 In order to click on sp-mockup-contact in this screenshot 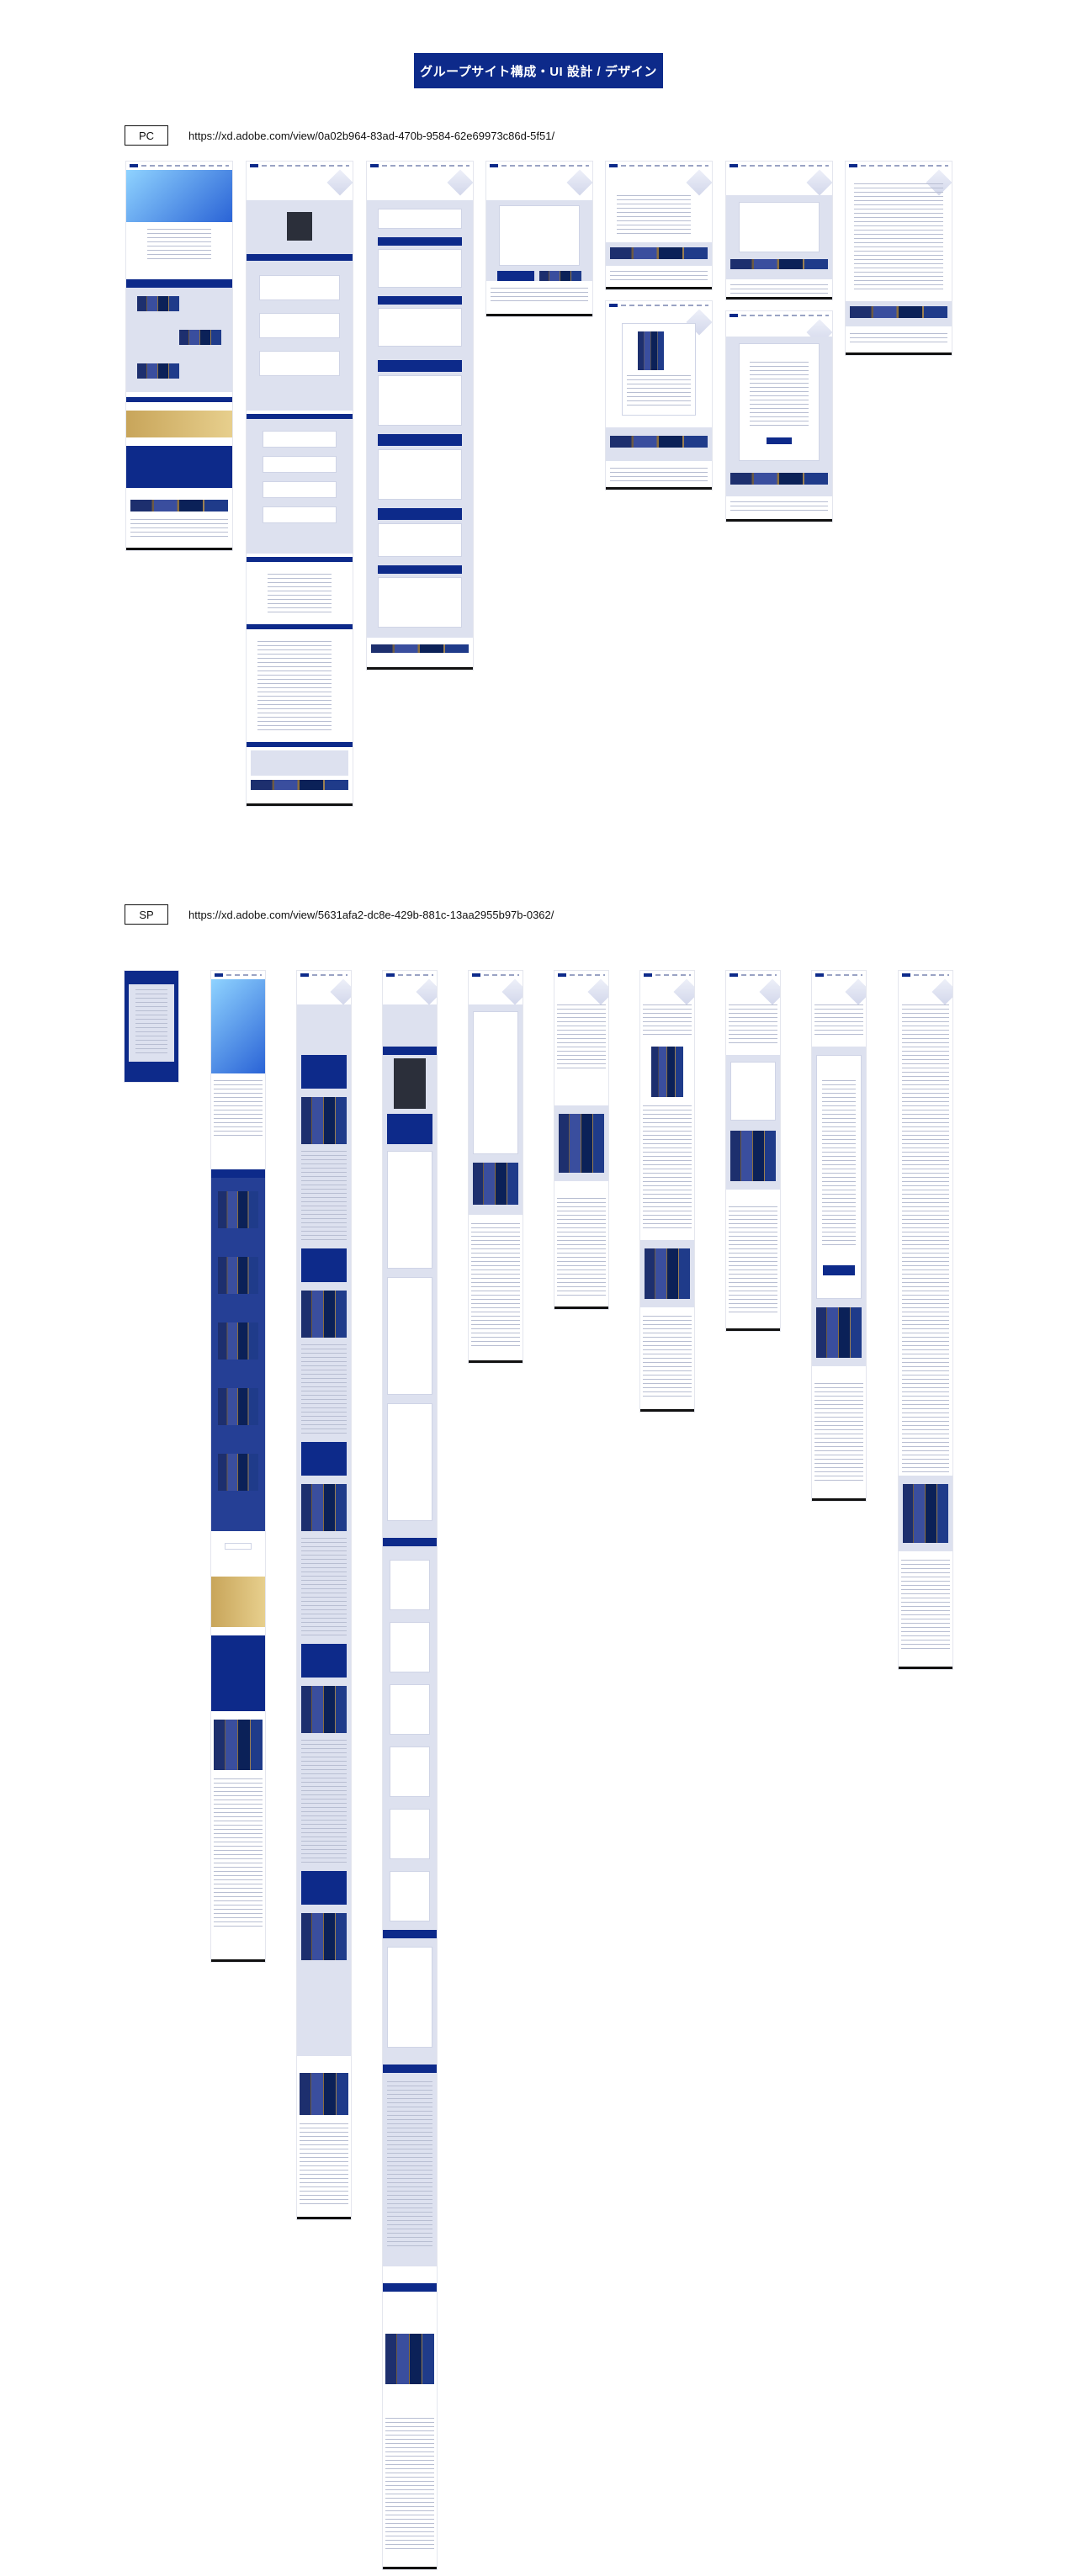, I will do `click(753, 1151)`.